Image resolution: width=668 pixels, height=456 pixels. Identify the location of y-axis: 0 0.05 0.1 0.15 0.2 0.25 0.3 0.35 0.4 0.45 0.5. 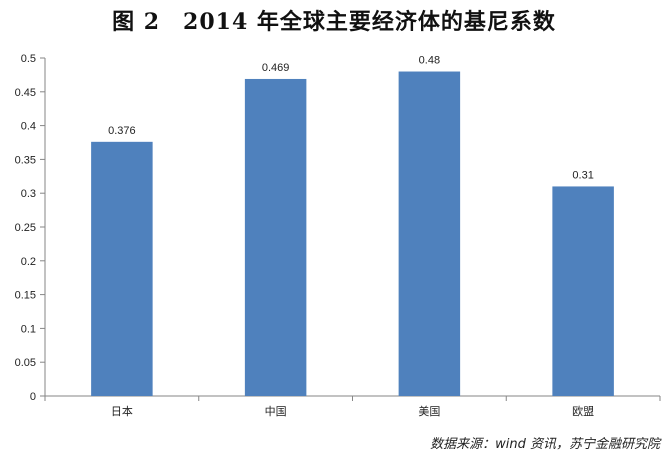
(30, 228).